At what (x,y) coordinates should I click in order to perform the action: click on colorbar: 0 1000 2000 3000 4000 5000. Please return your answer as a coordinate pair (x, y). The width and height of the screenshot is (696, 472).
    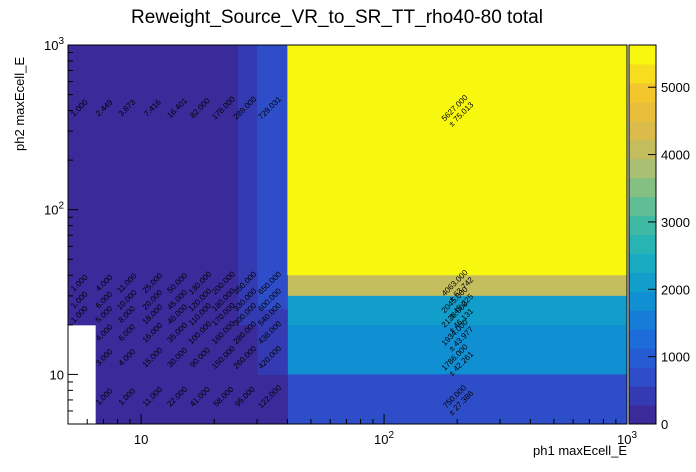
    Looking at the image, I should click on (659, 238).